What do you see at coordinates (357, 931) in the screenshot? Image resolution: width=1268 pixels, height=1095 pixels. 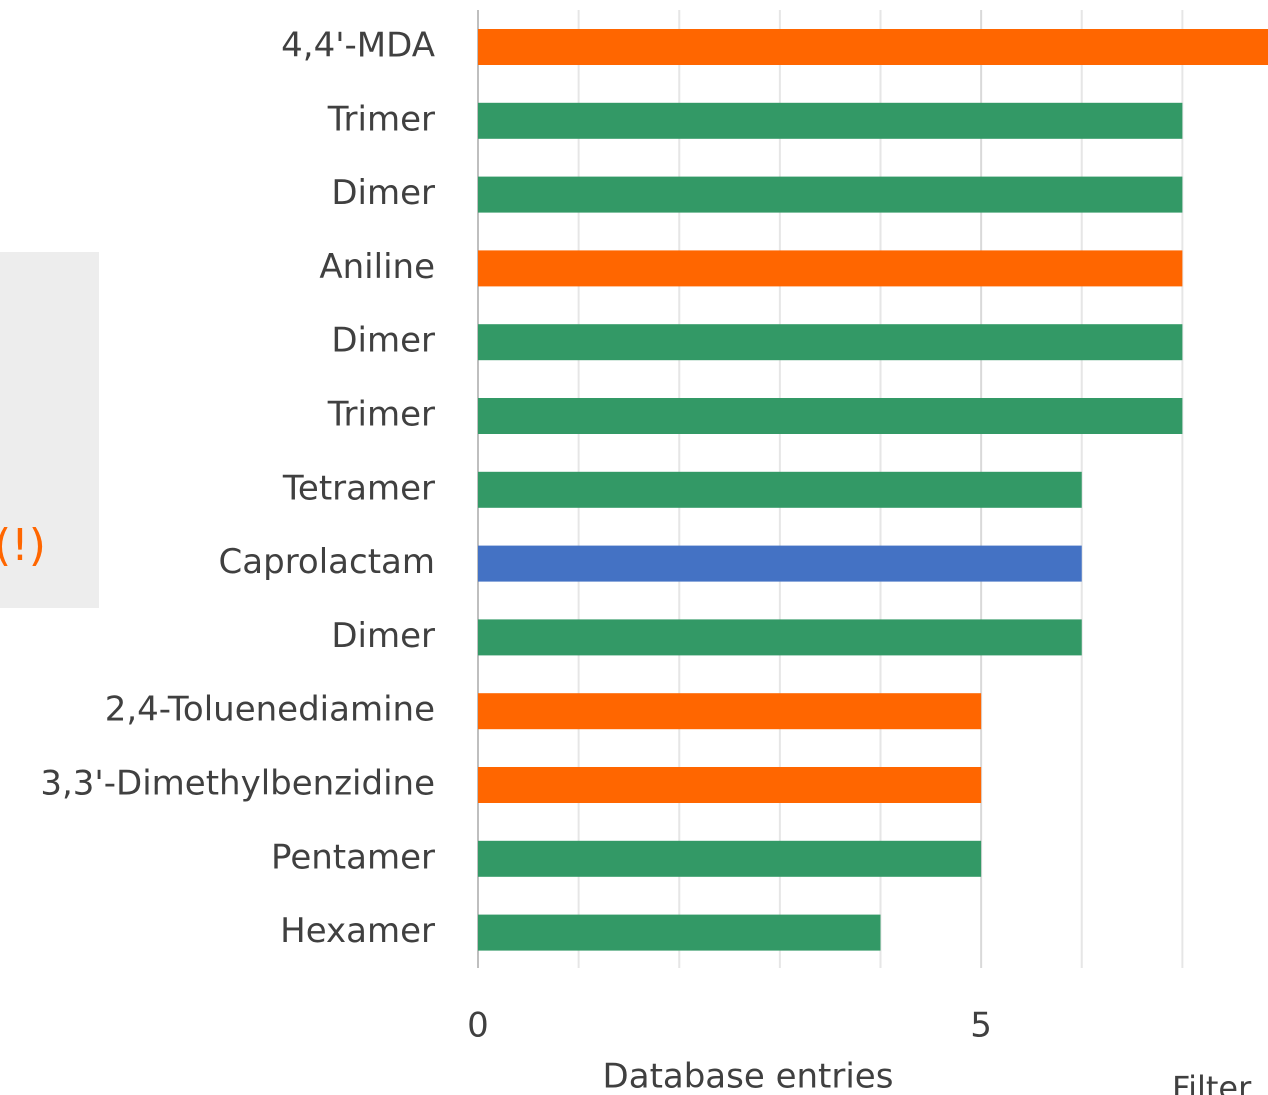 I see `y-tick-label: Hexamer` at bounding box center [357, 931].